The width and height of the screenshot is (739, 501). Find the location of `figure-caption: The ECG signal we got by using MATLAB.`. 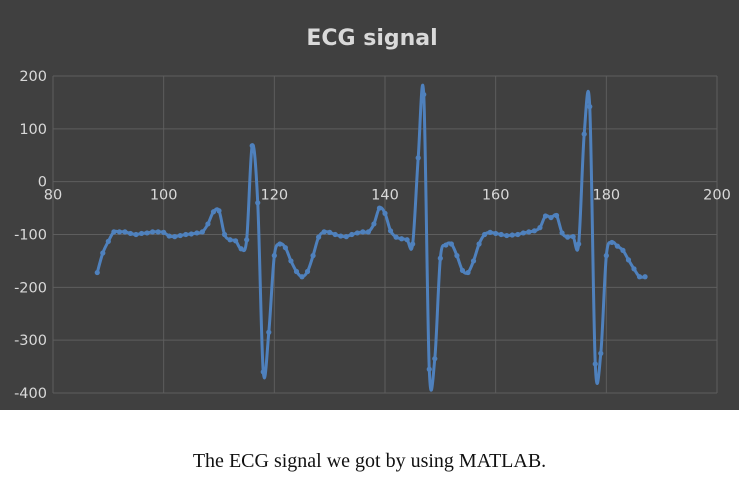

figure-caption: The ECG signal we got by using MATLAB. is located at coordinates (369, 461).